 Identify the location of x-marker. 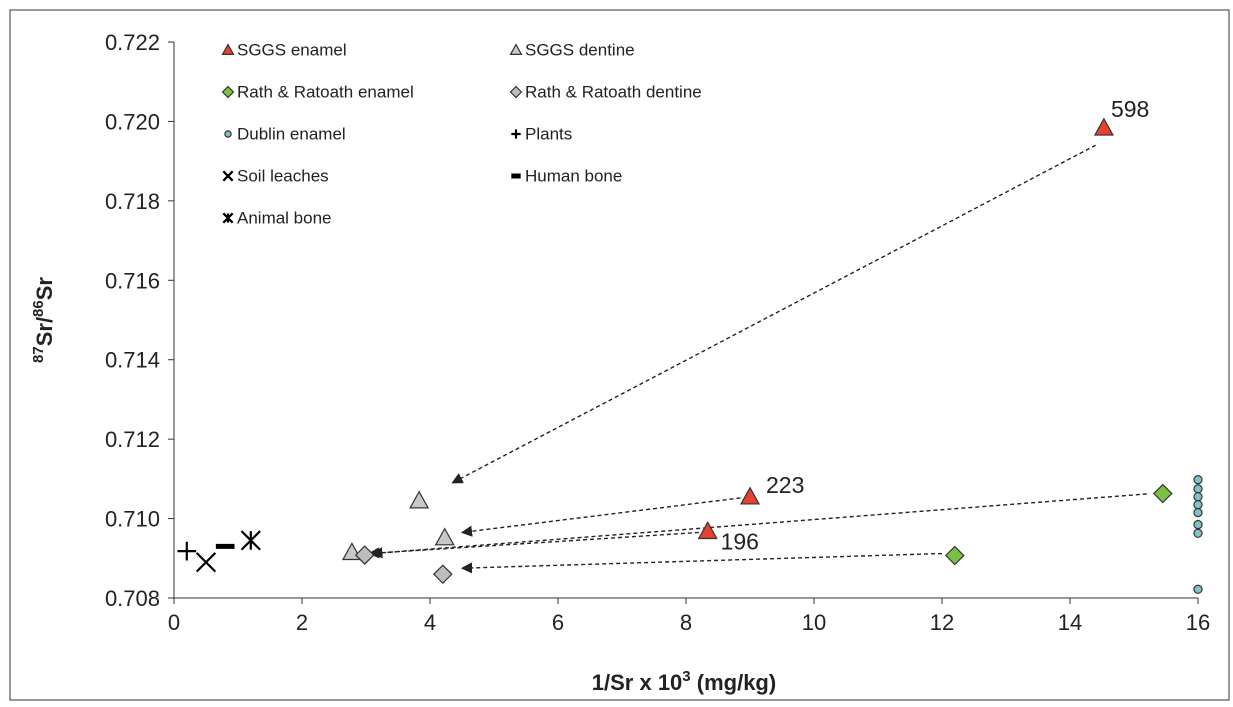
(206, 562).